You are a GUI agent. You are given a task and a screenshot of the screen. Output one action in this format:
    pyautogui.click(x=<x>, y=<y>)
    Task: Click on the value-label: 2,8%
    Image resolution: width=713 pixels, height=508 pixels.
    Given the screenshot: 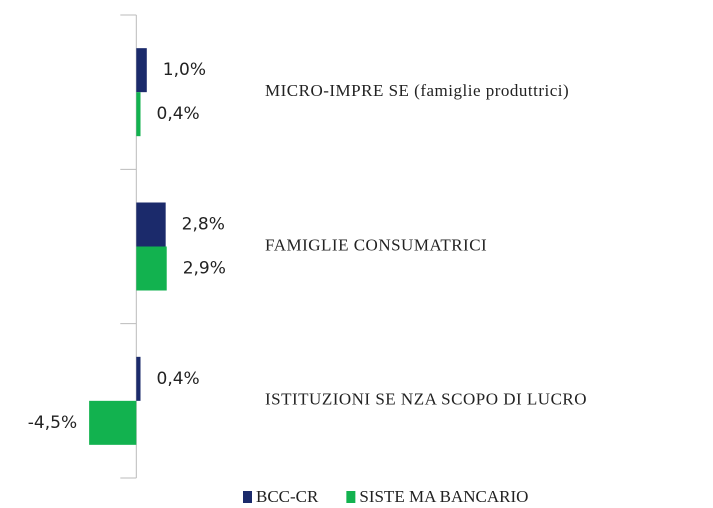 What is the action you would take?
    pyautogui.click(x=203, y=225)
    